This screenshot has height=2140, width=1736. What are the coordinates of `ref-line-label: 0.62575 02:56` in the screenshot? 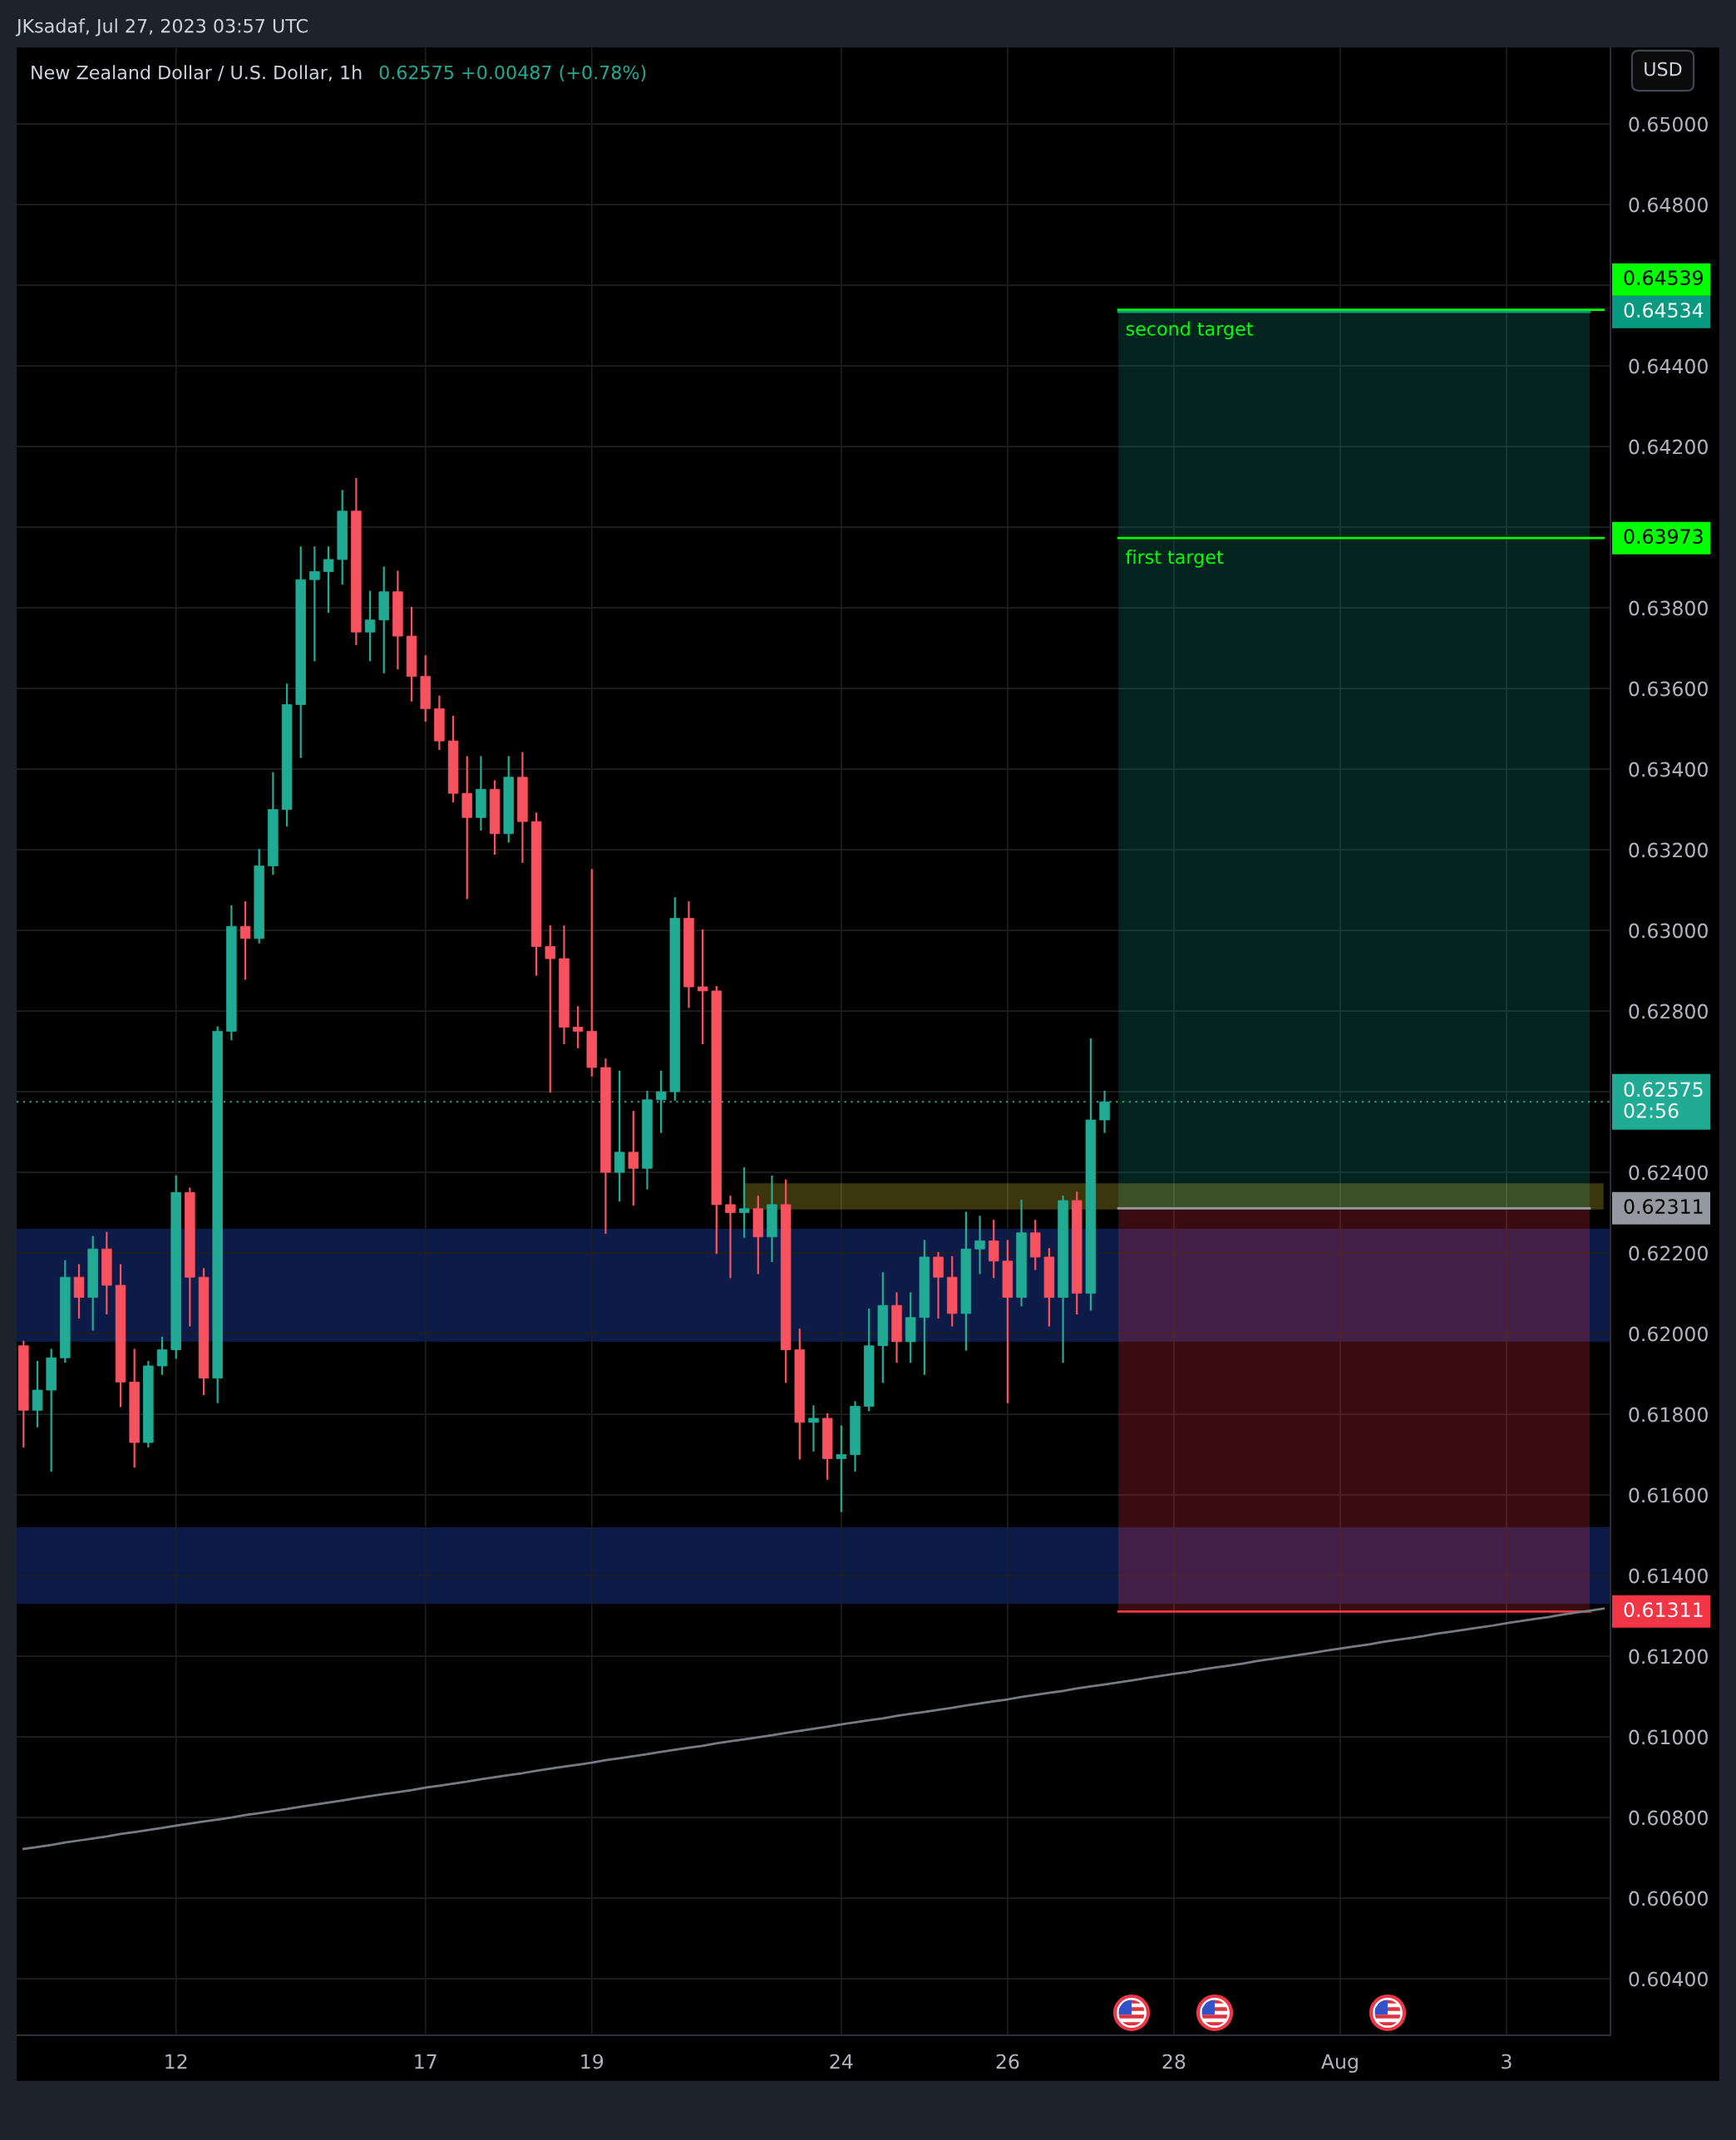 It's located at (1663, 1100).